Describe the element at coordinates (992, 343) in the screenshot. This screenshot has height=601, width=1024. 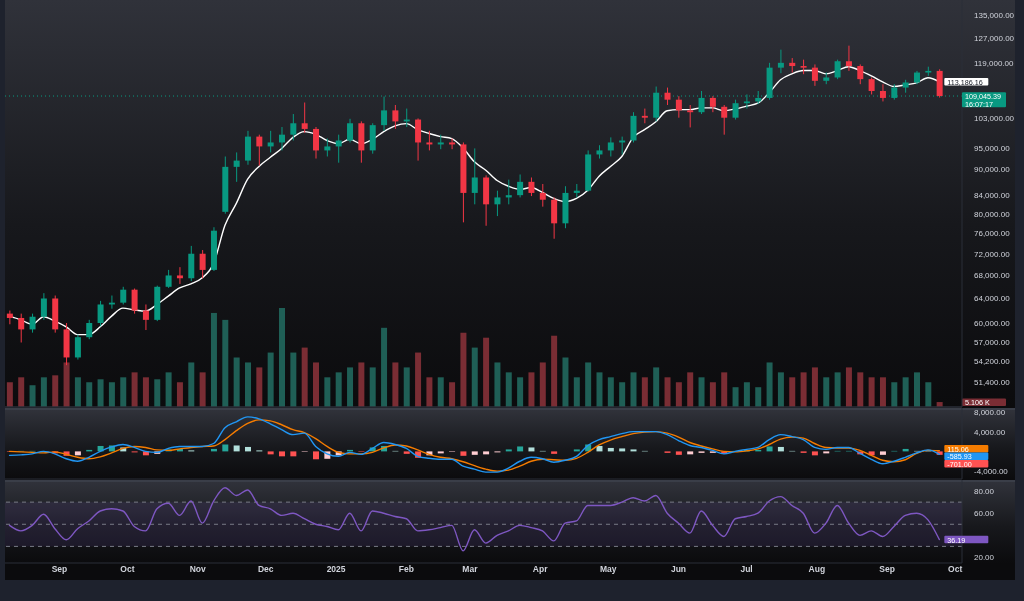
I see `y-tick-label: 57,000.00` at that location.